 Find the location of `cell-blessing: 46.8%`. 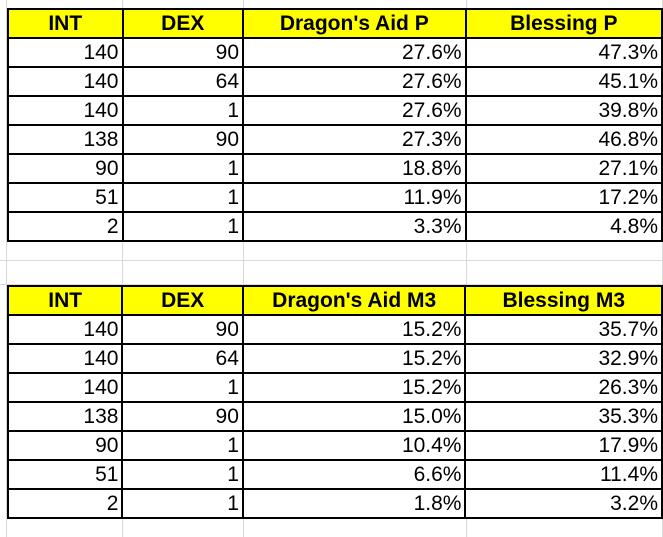

cell-blessing: 46.8% is located at coordinates (563, 139).